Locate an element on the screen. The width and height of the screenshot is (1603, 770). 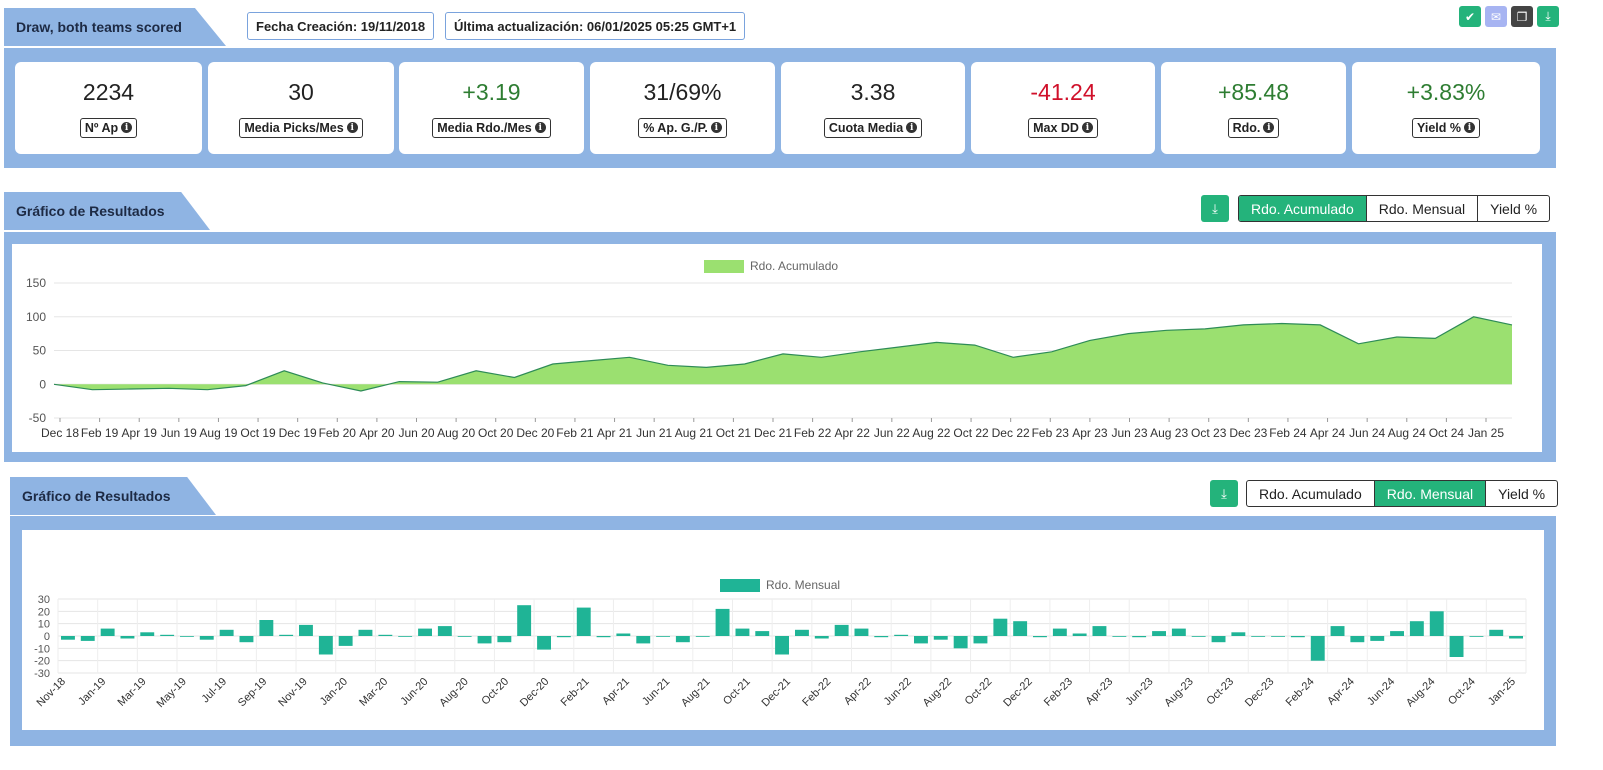
y-tick-label: 0 is located at coordinates (47, 637).